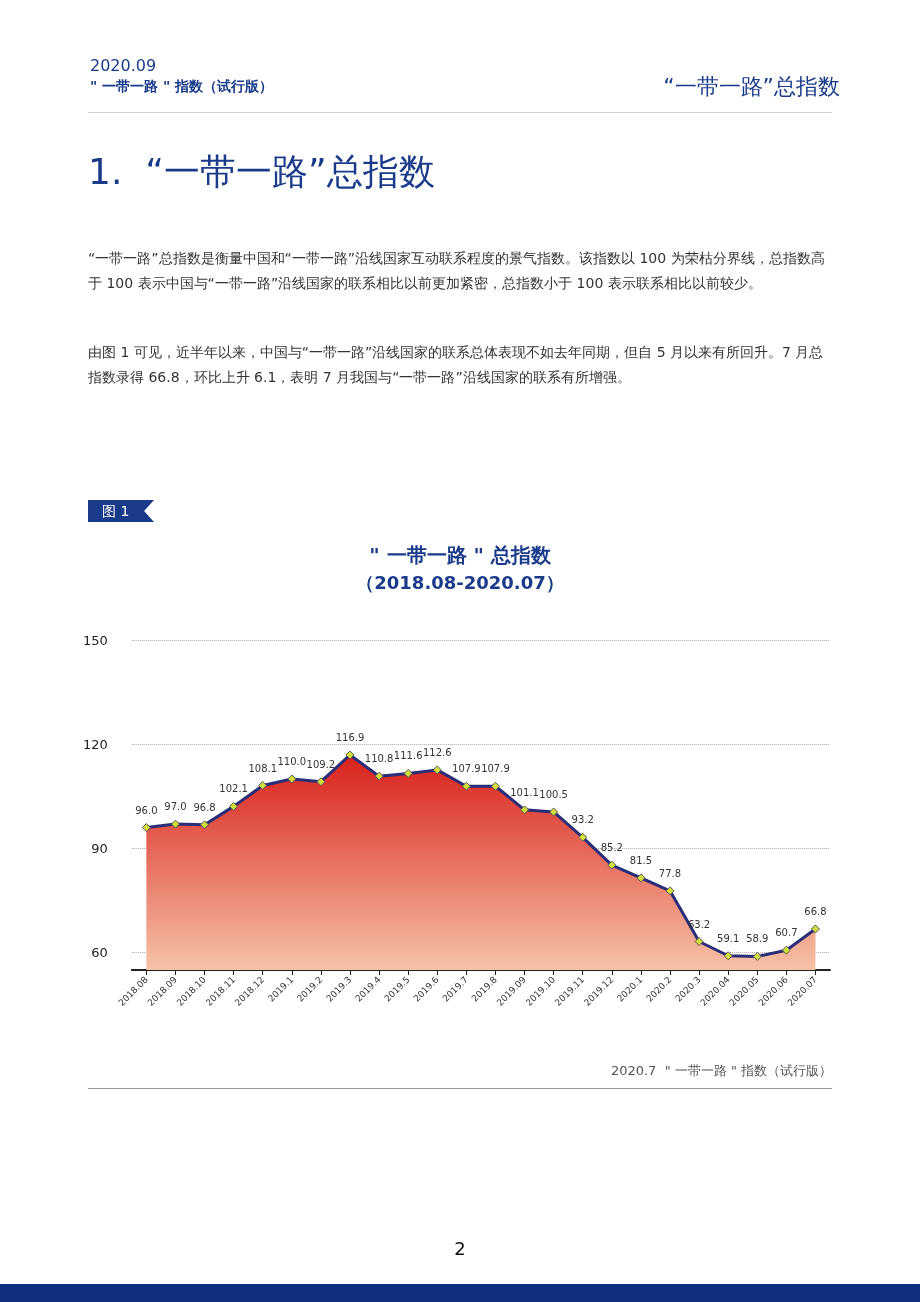 This screenshot has height=1302, width=920. What do you see at coordinates (786, 933) in the screenshot?
I see `data-label: 60.7` at bounding box center [786, 933].